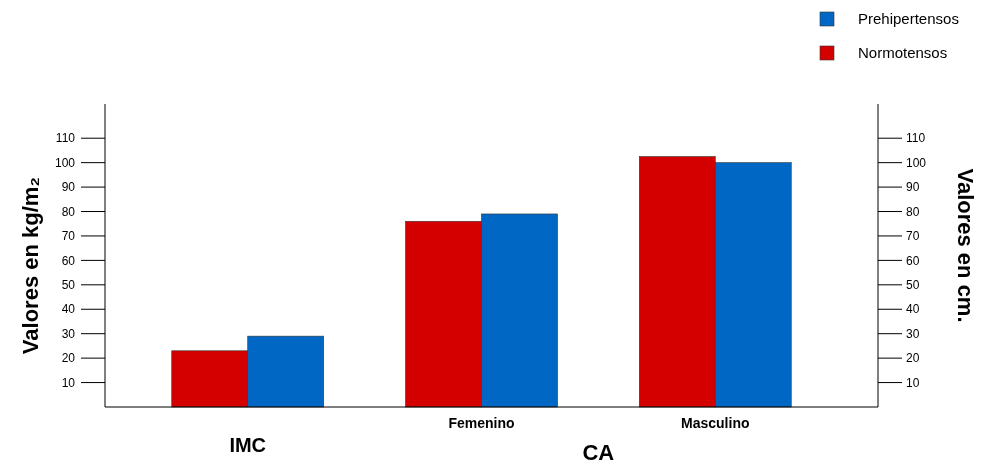  I want to click on legend-label: Normotensos, so click(903, 53).